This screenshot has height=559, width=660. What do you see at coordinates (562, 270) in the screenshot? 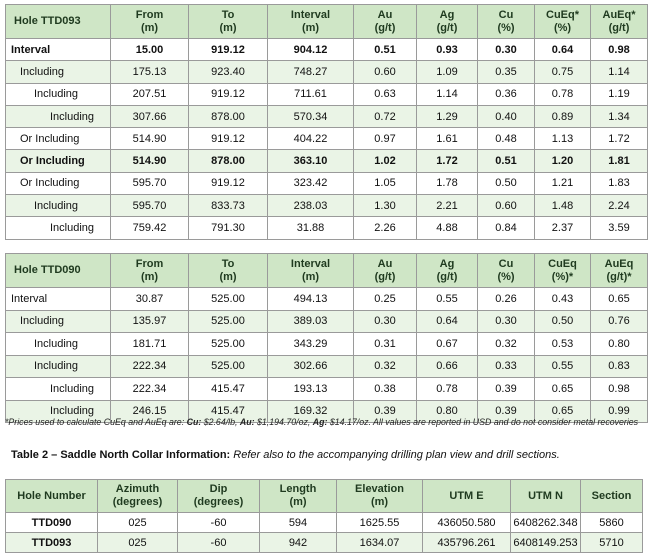
I see `column-header: CuEq (%)*` at bounding box center [562, 270].